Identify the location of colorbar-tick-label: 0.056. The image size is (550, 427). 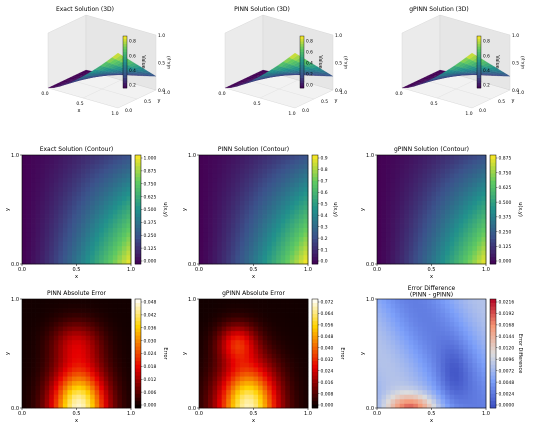
(327, 326).